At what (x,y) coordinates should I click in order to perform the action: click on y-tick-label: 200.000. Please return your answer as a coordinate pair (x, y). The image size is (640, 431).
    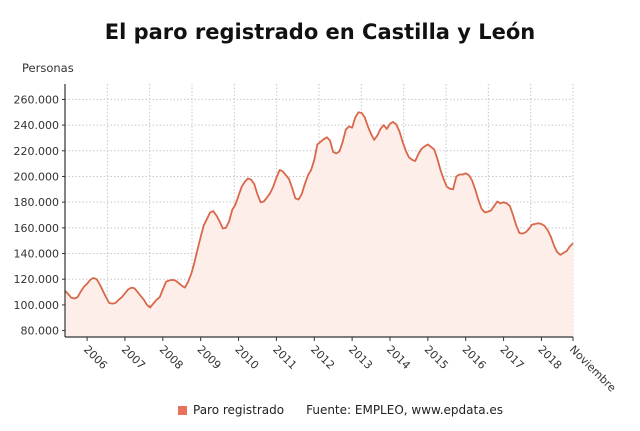
    Looking at the image, I should click on (37, 176).